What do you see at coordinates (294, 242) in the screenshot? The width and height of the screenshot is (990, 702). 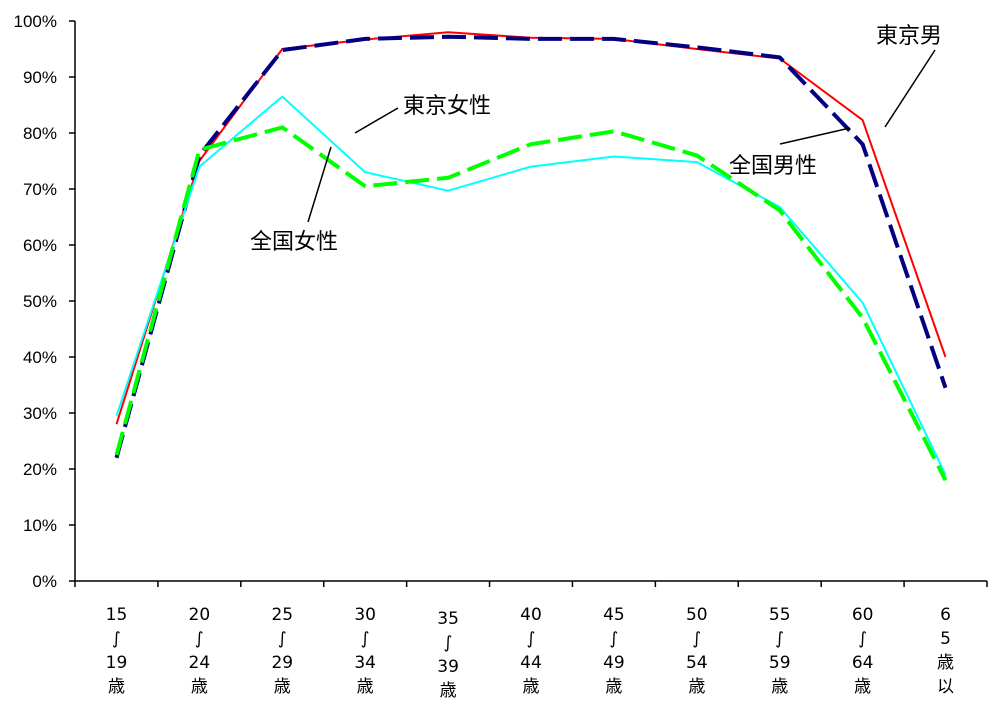 I see `series-label-national-female: 全国女性` at bounding box center [294, 242].